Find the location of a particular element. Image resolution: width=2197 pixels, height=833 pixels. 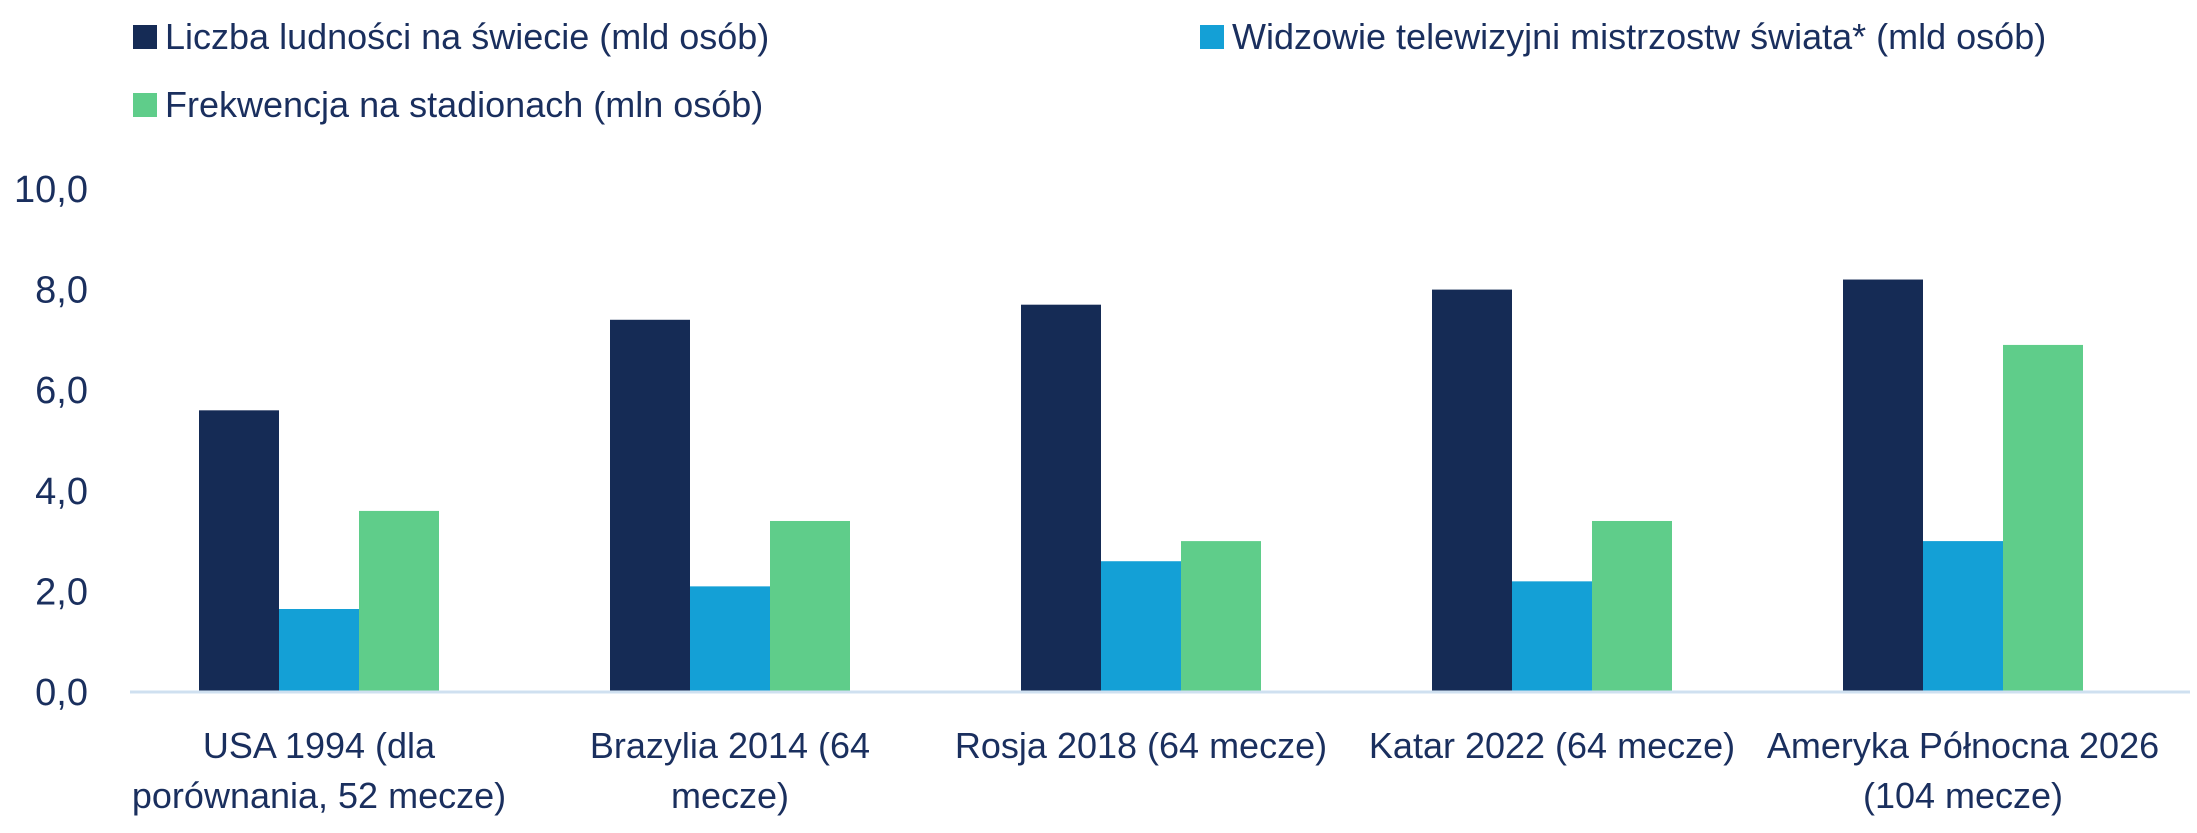

y-tick-label: 4,0 is located at coordinates (61, 492).